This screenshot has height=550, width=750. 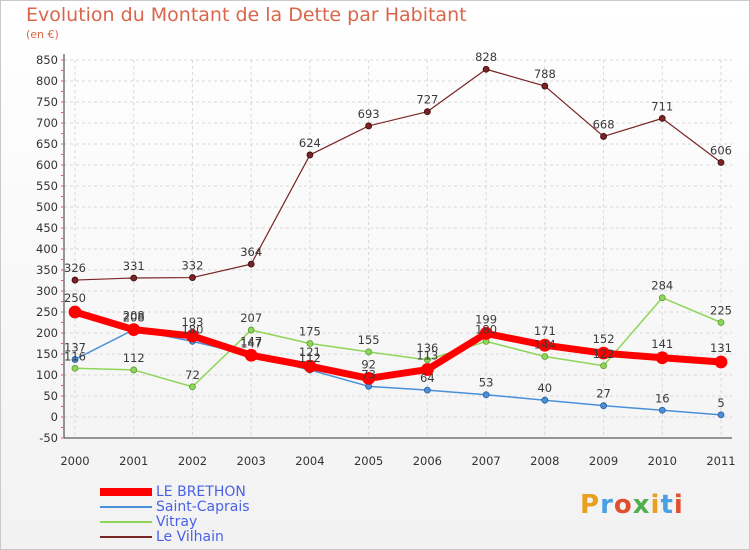 What do you see at coordinates (427, 378) in the screenshot?
I see `data-label: 64` at bounding box center [427, 378].